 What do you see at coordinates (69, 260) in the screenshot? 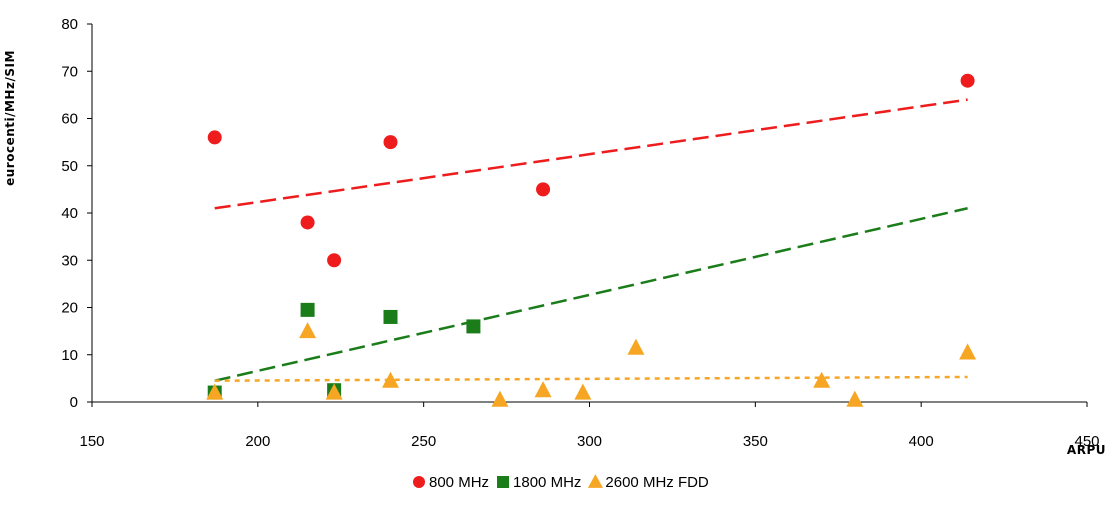
I see `y-tick-label: 30` at bounding box center [69, 260].